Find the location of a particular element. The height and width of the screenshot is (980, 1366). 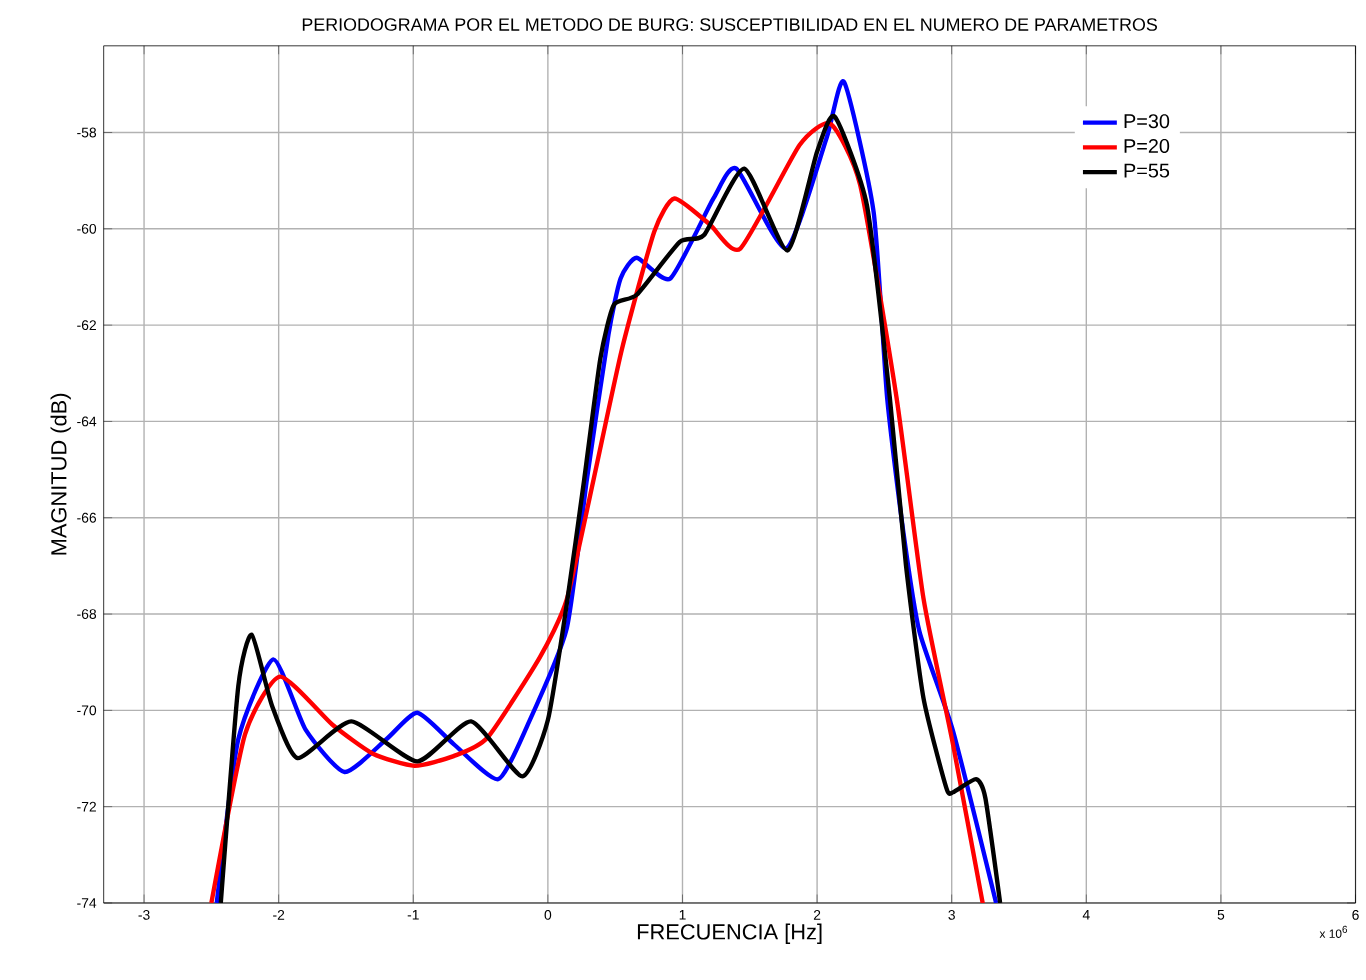

legend-label: P=30 is located at coordinates (1147, 120).